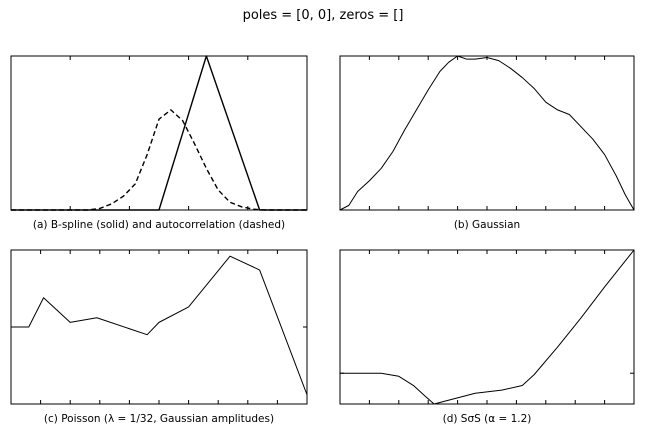  What do you see at coordinates (487, 225) in the screenshot?
I see `caption-b: (b) Gaussian` at bounding box center [487, 225].